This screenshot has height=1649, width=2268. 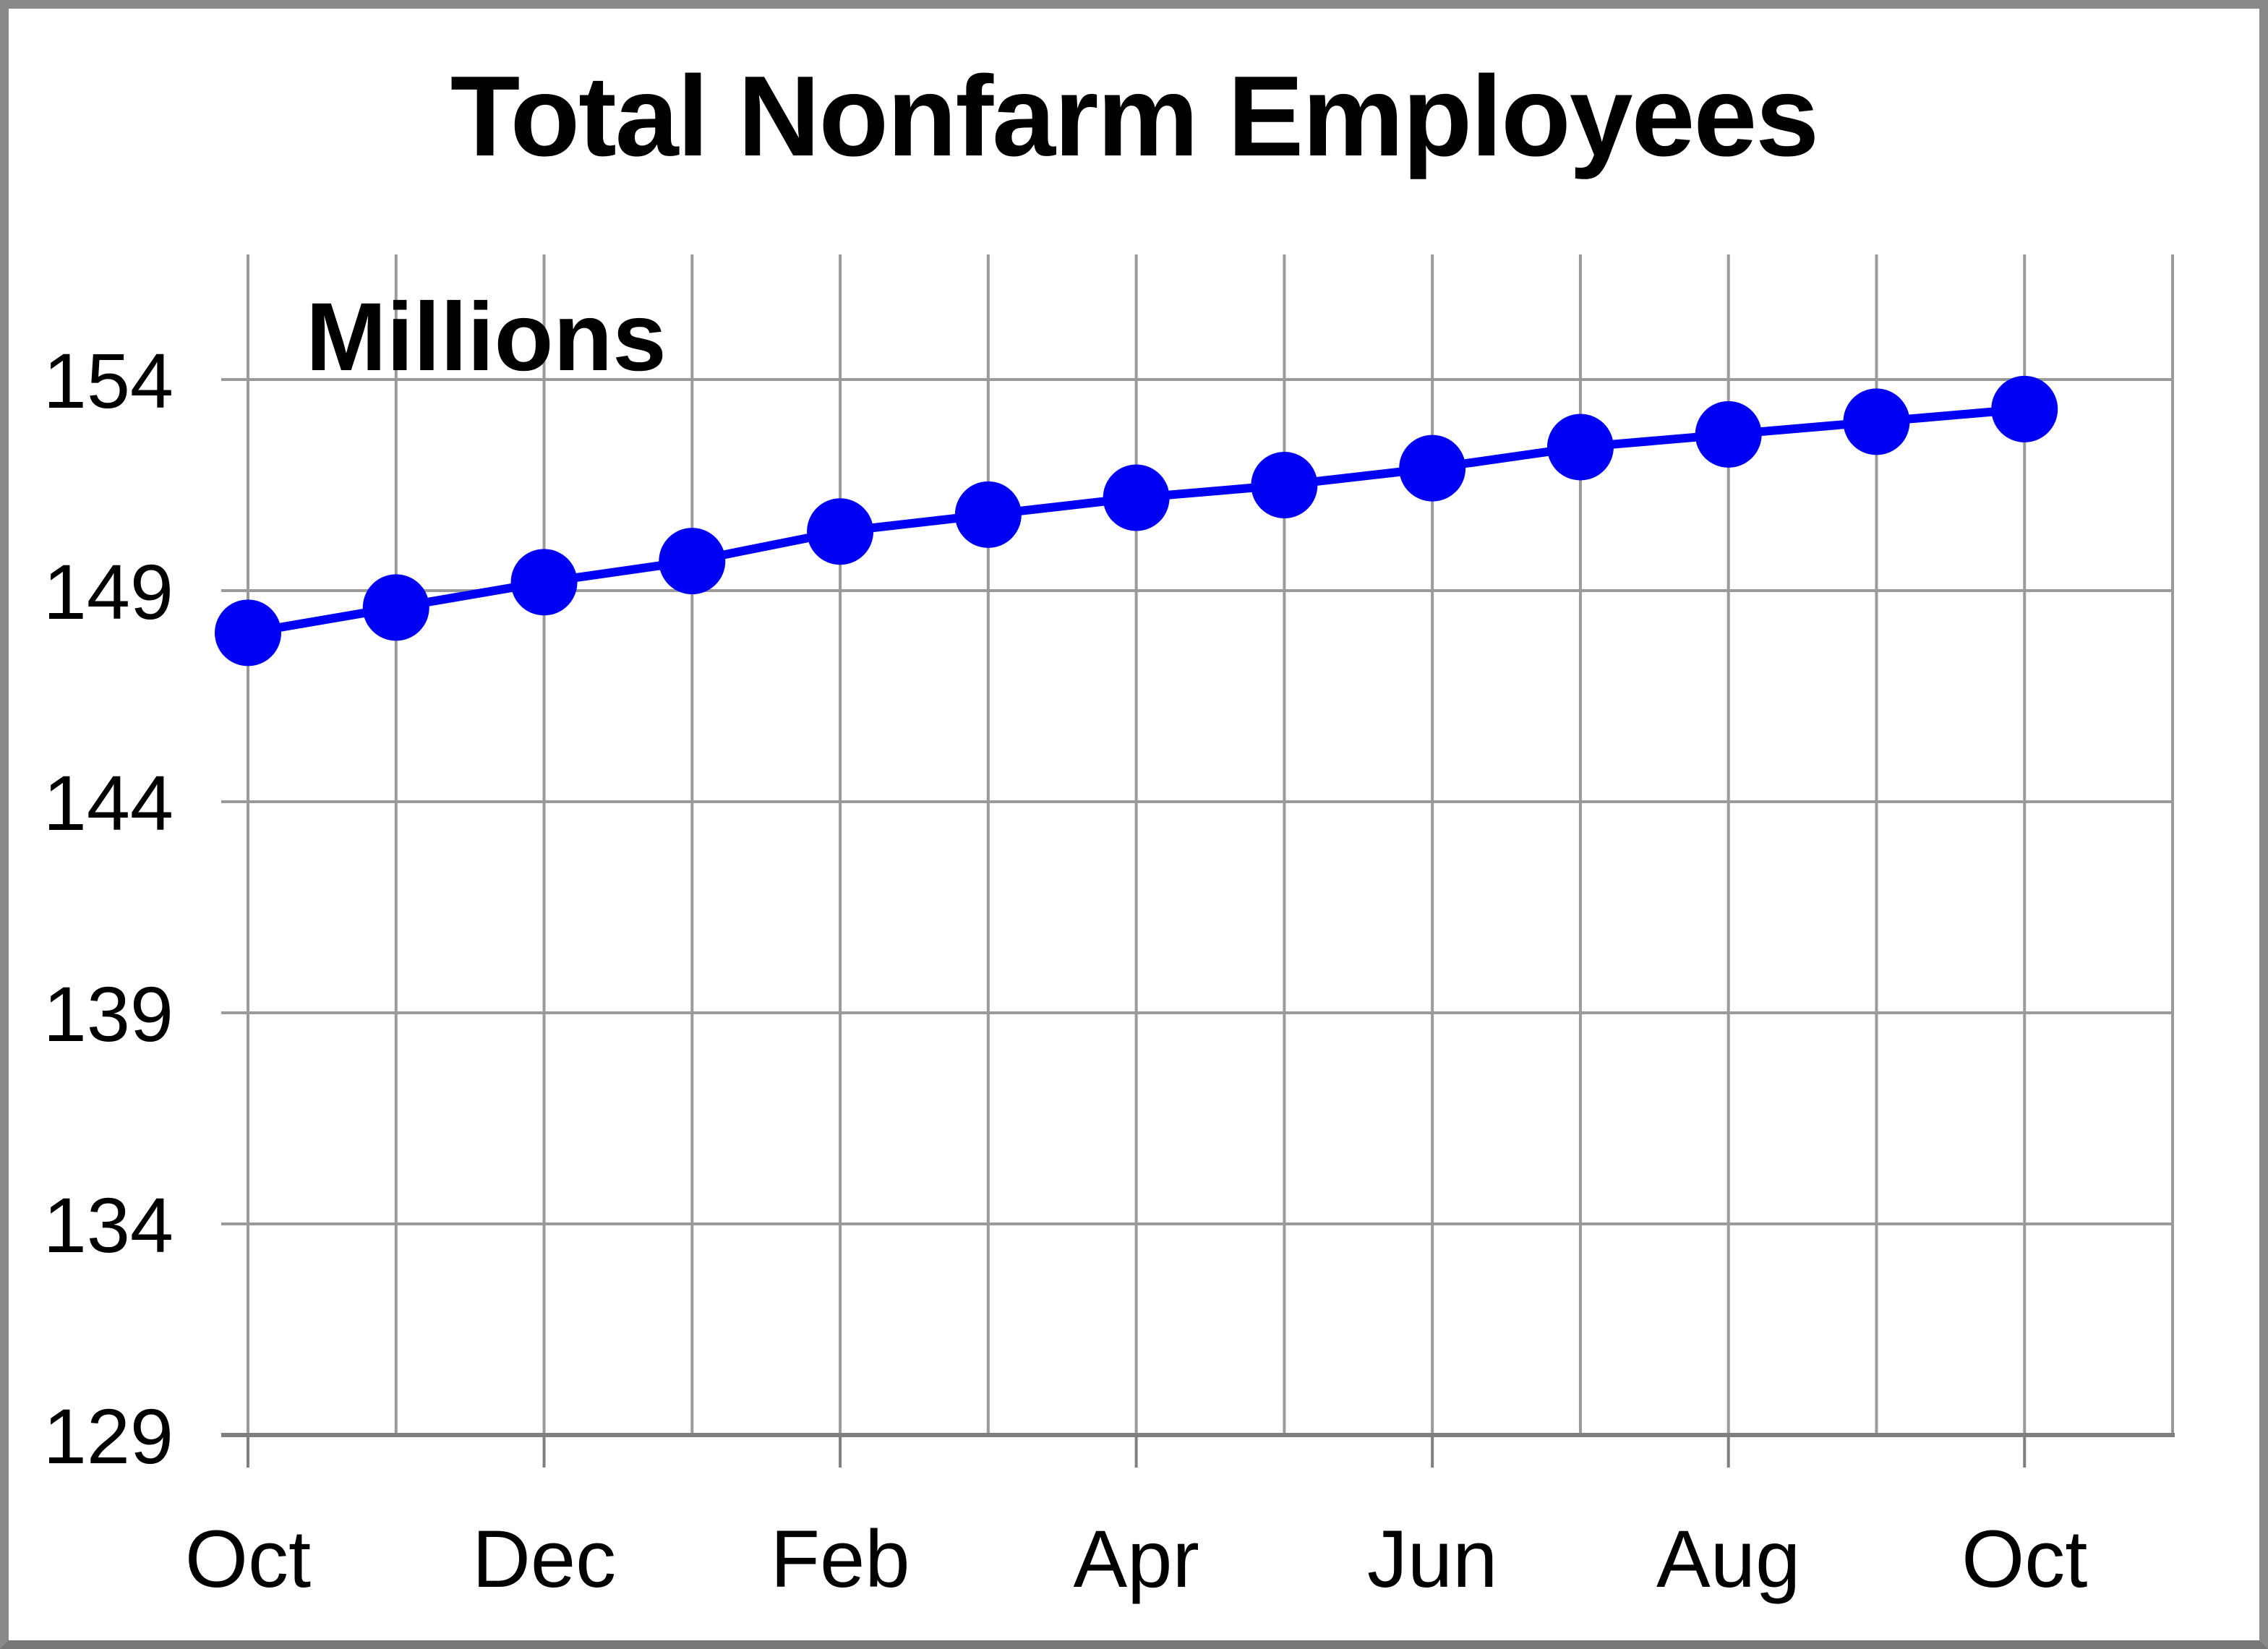 What do you see at coordinates (109, 1014) in the screenshot?
I see `y-tick-label: 139` at bounding box center [109, 1014].